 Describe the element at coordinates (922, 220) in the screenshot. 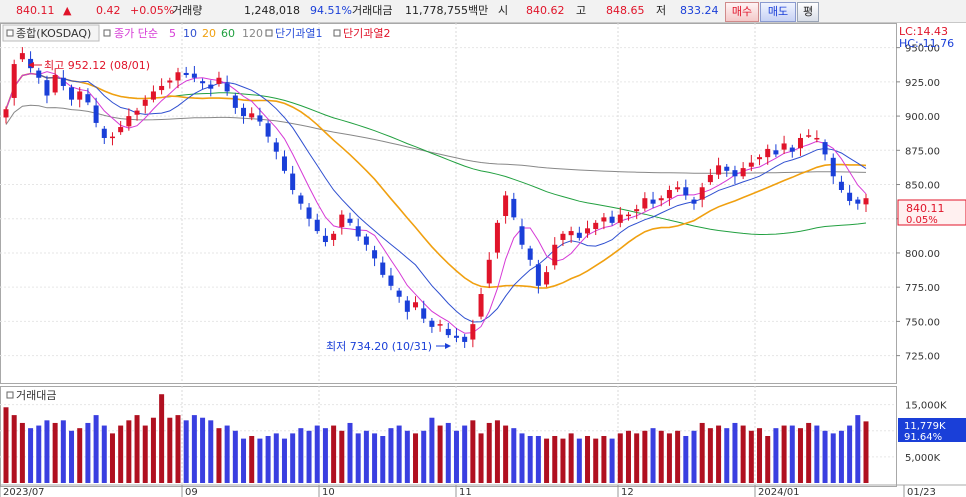

I see `last-price-percent: 0.05%` at that location.